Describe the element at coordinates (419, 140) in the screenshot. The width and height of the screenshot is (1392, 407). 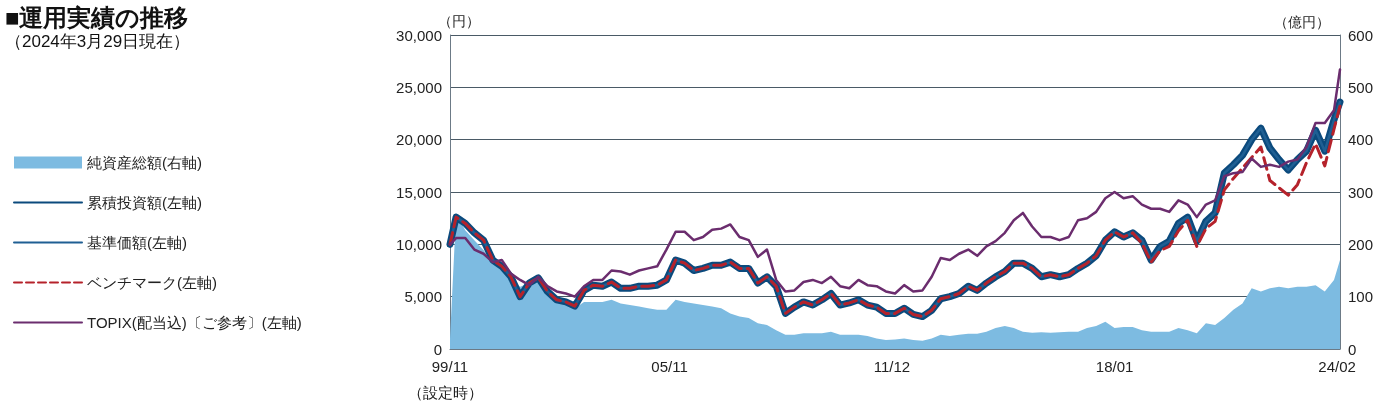
I see `y-tick-label: 20,000` at that location.